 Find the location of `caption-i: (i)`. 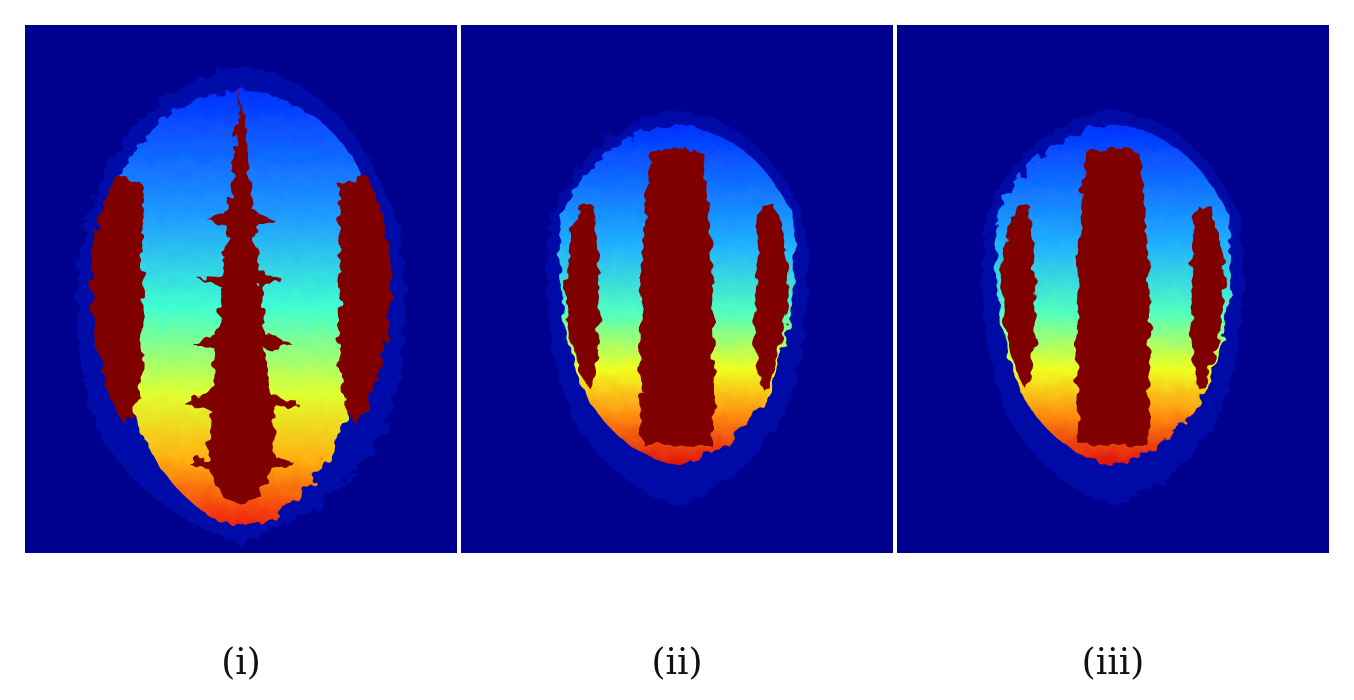

caption-i: (i) is located at coordinates (241, 662).